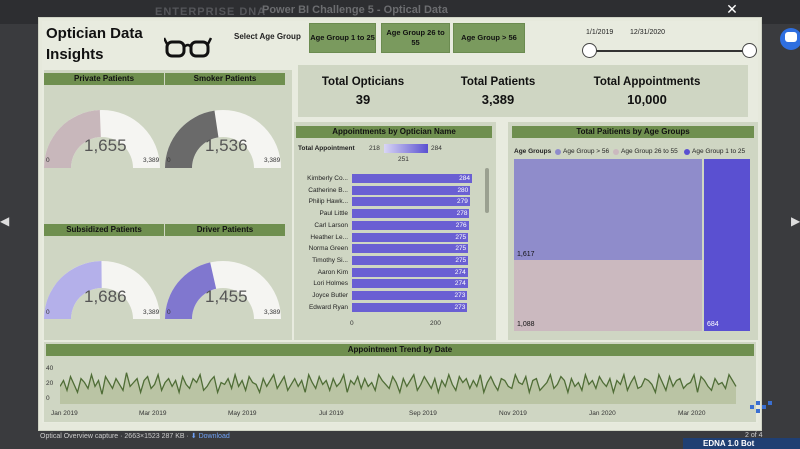  I want to click on x-tick: Mar 2019, so click(153, 413).